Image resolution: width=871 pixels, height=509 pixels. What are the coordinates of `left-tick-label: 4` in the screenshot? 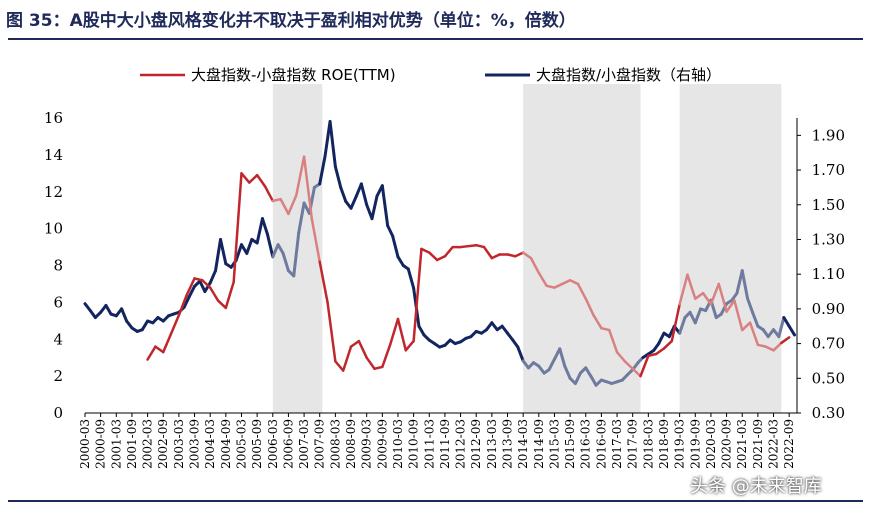 It's located at (58, 339).